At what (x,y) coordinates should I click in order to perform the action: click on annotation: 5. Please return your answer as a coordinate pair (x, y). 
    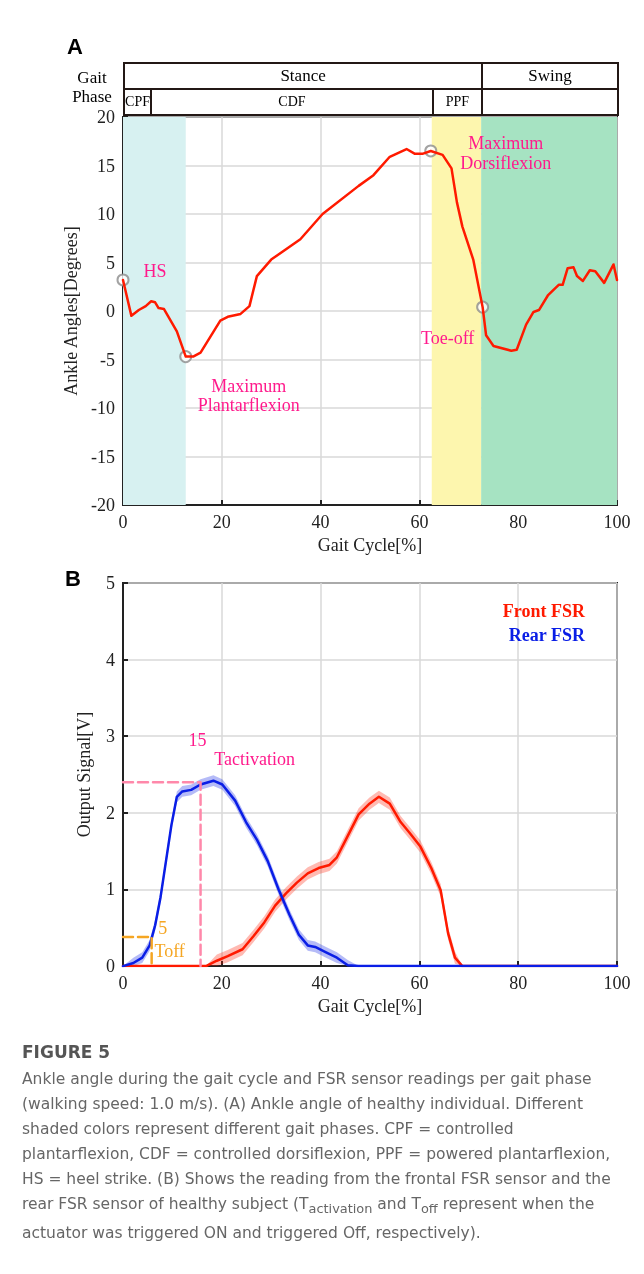
    Looking at the image, I should click on (163, 928).